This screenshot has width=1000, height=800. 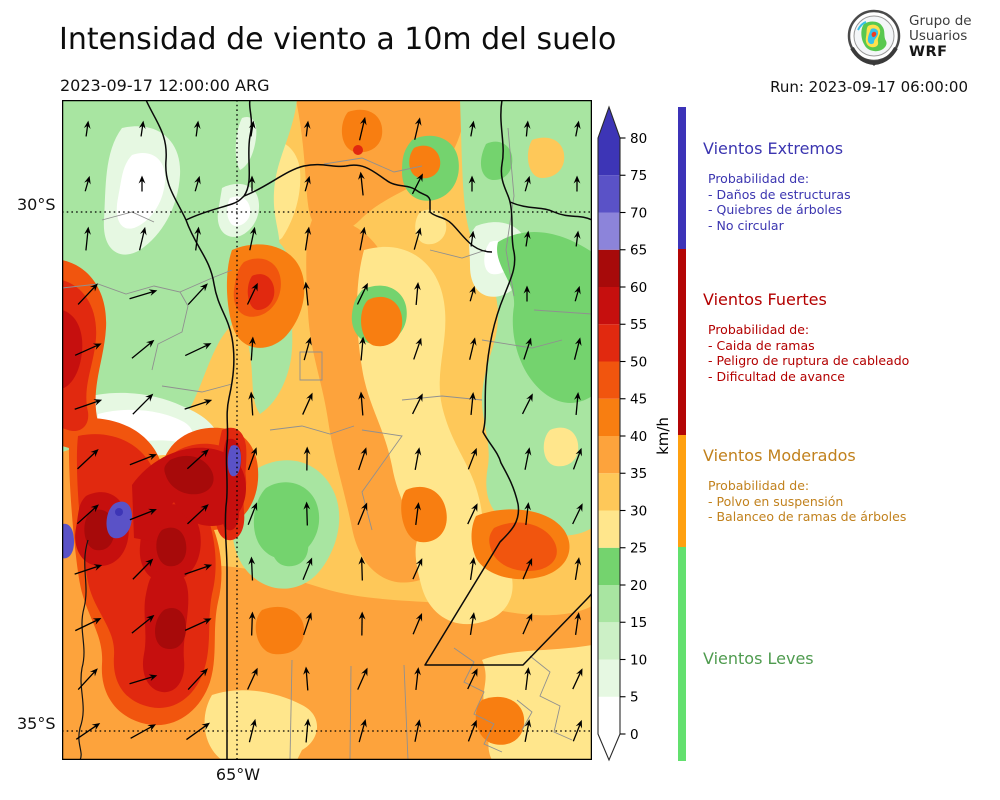 What do you see at coordinates (638, 251) in the screenshot?
I see `svg-text: 65` at bounding box center [638, 251].